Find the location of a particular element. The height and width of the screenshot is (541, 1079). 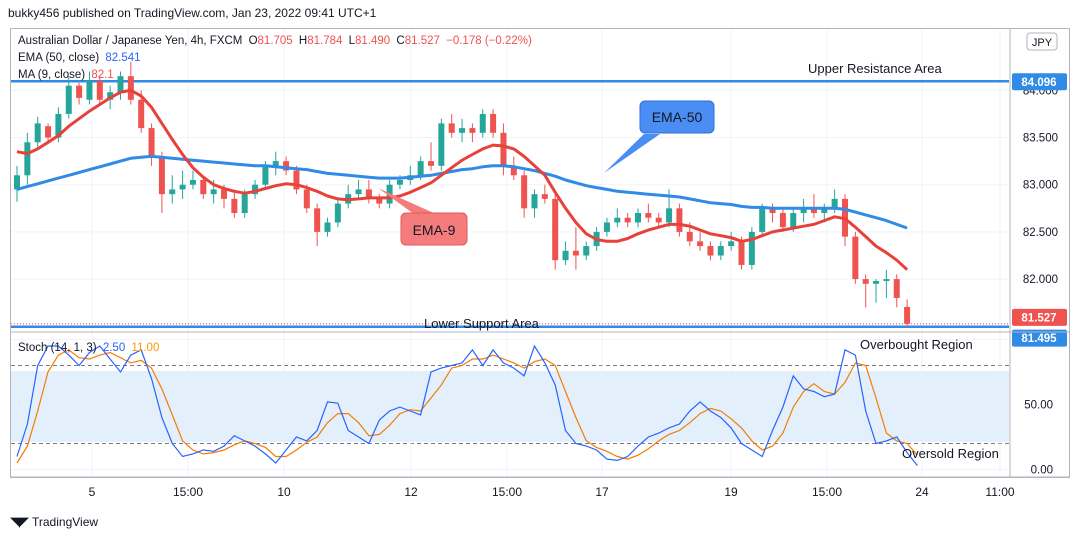

lower-support-label: Lower Support Area is located at coordinates (482, 323).